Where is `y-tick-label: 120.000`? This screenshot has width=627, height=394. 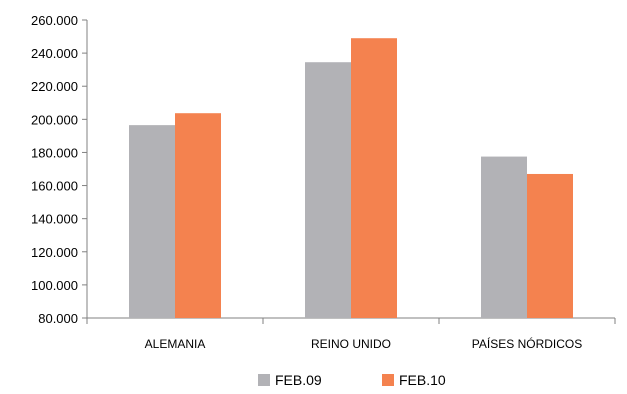 y-tick-label: 120.000 is located at coordinates (54, 252).